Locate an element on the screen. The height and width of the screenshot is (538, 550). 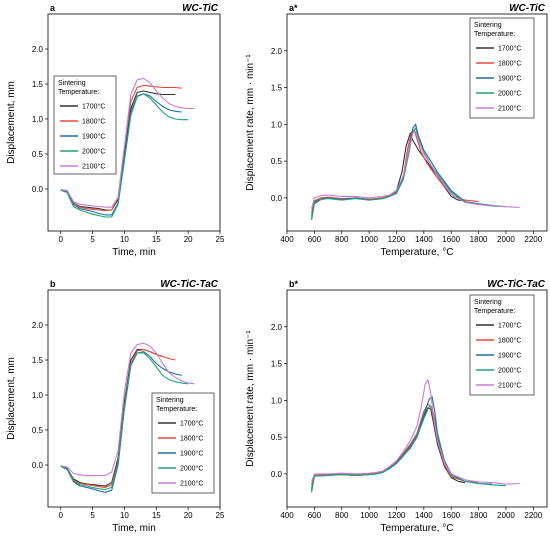
panel-letter: a* is located at coordinates (293, 8).